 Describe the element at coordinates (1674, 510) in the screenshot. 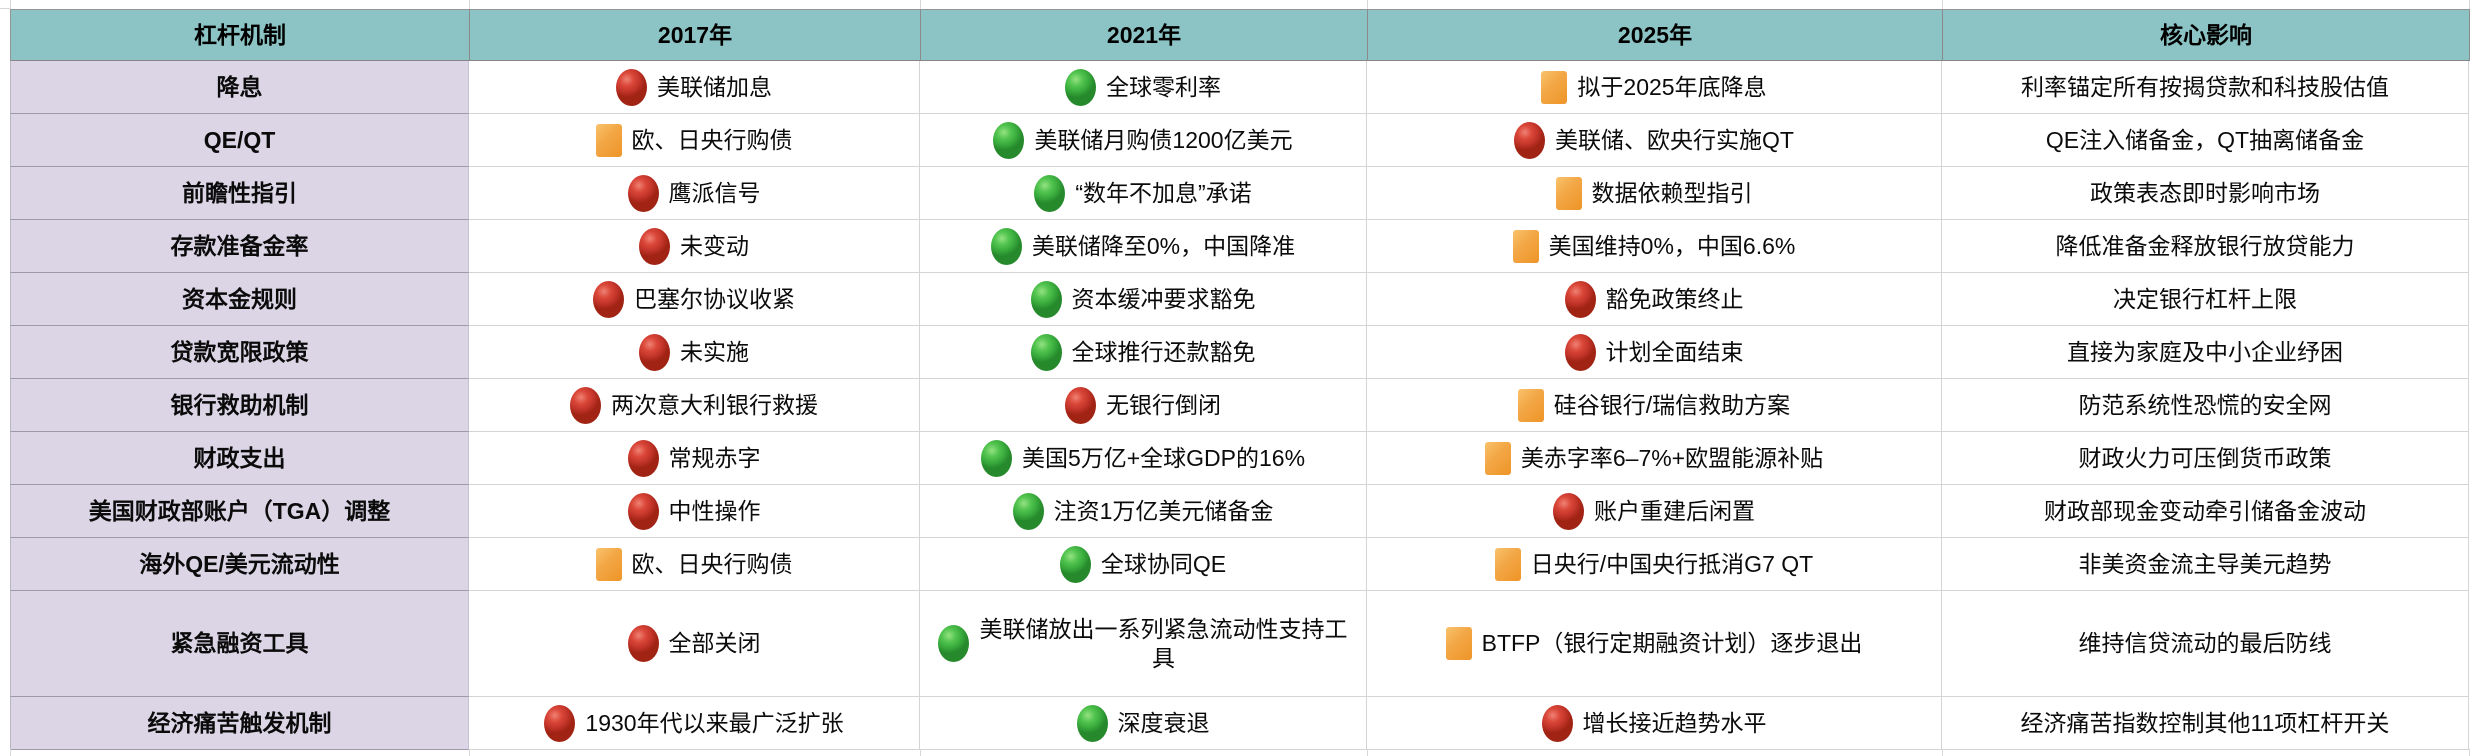

I see `status-text: 账户重建后闲置` at that location.